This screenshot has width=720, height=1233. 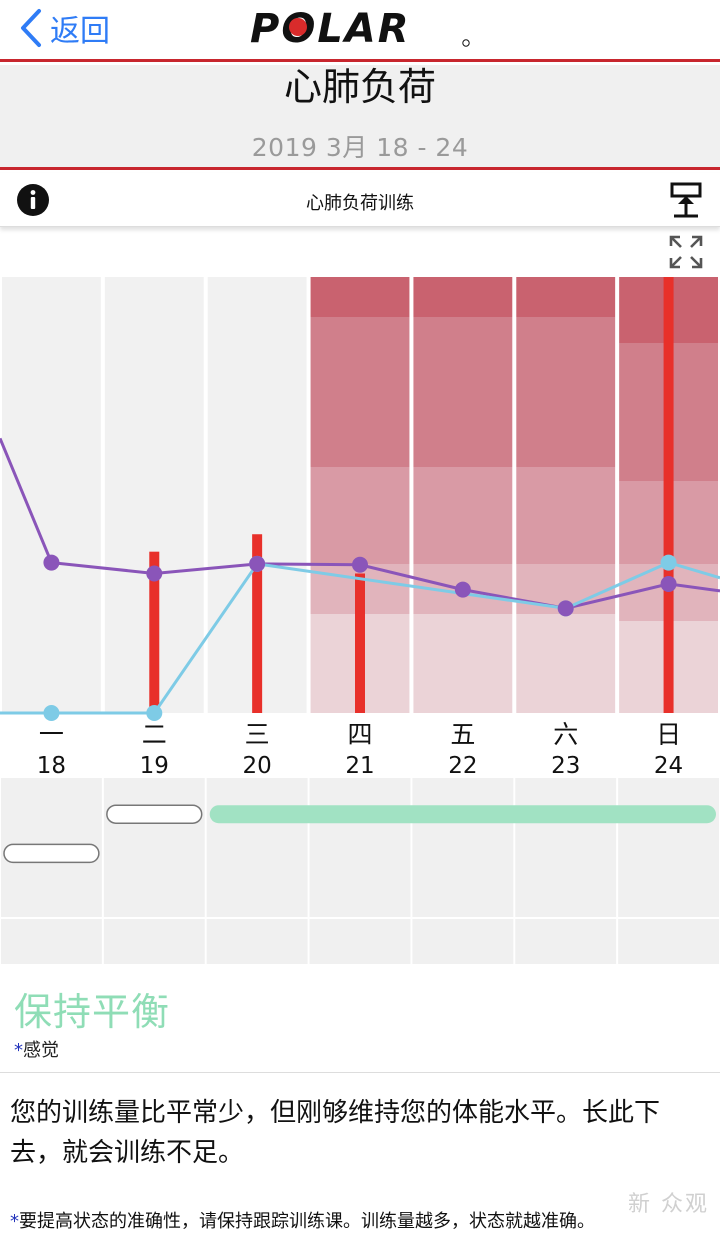 What do you see at coordinates (51, 734) in the screenshot?
I see `weekday-tick-label: 一` at bounding box center [51, 734].